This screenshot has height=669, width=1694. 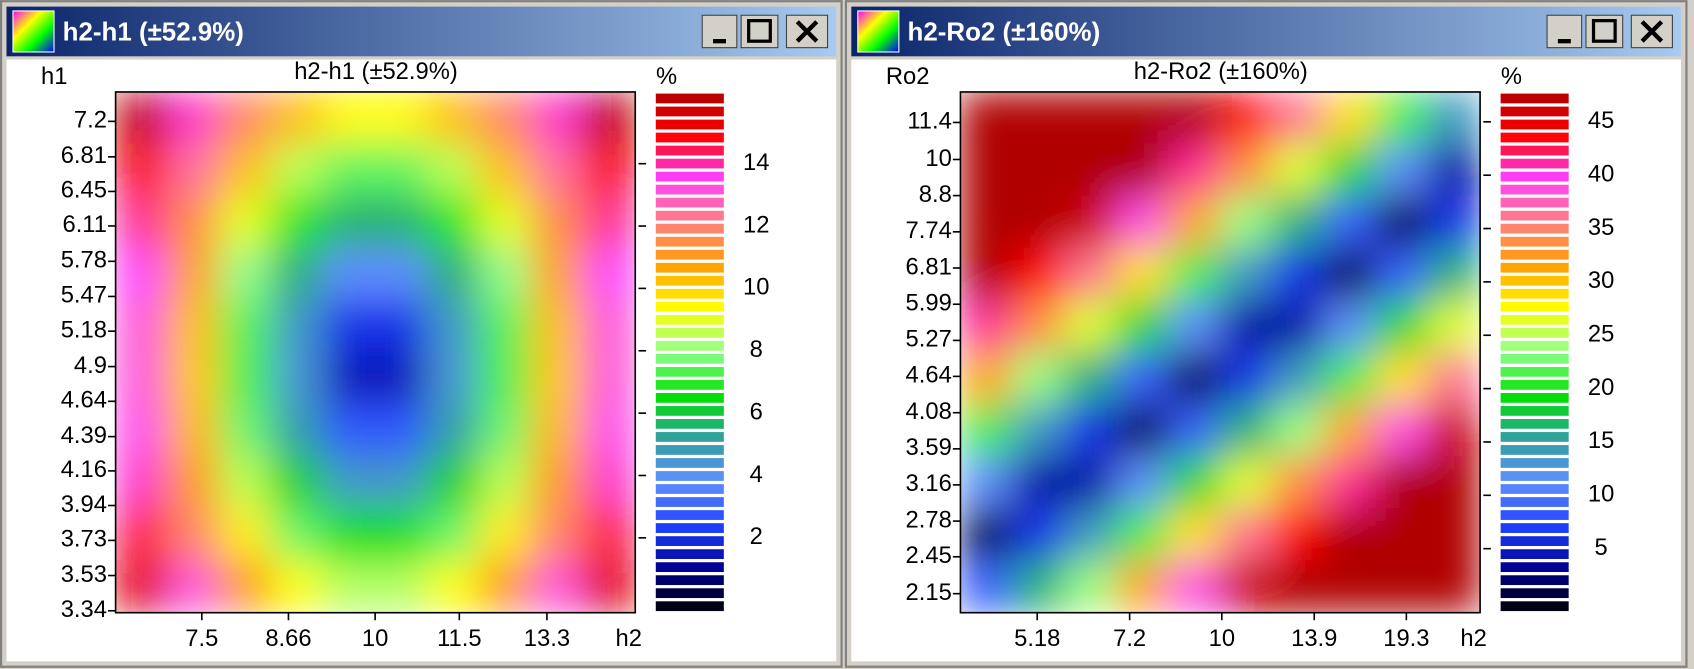 What do you see at coordinates (84, 295) in the screenshot?
I see `y-tick-label: 5.47` at bounding box center [84, 295].